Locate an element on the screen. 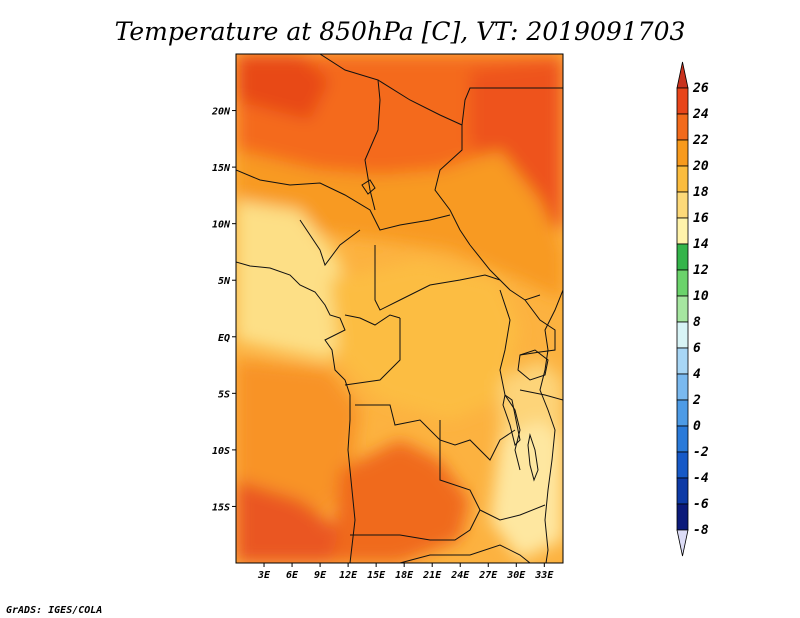  field-tanzania-cool is located at coordinates (526, 490).